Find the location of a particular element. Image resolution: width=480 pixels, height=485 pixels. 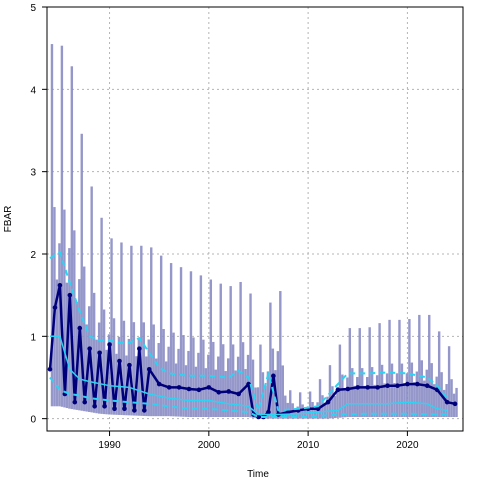

y-tick-label: 5 is located at coordinates (33, 8).